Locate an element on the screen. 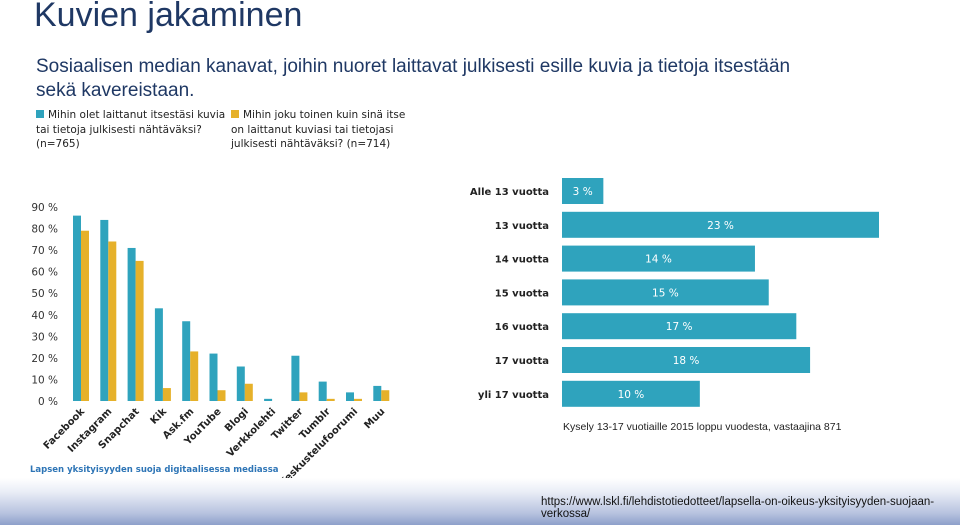  y-category-label: 14 vuotta is located at coordinates (522, 260).